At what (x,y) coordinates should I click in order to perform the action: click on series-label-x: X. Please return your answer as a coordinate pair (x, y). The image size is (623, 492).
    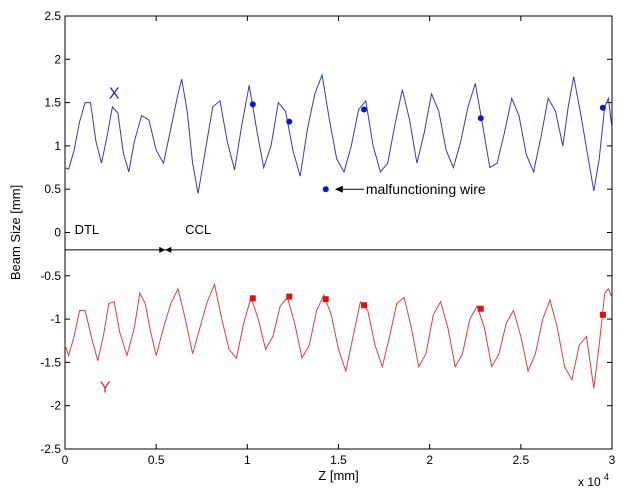
    Looking at the image, I should click on (114, 93).